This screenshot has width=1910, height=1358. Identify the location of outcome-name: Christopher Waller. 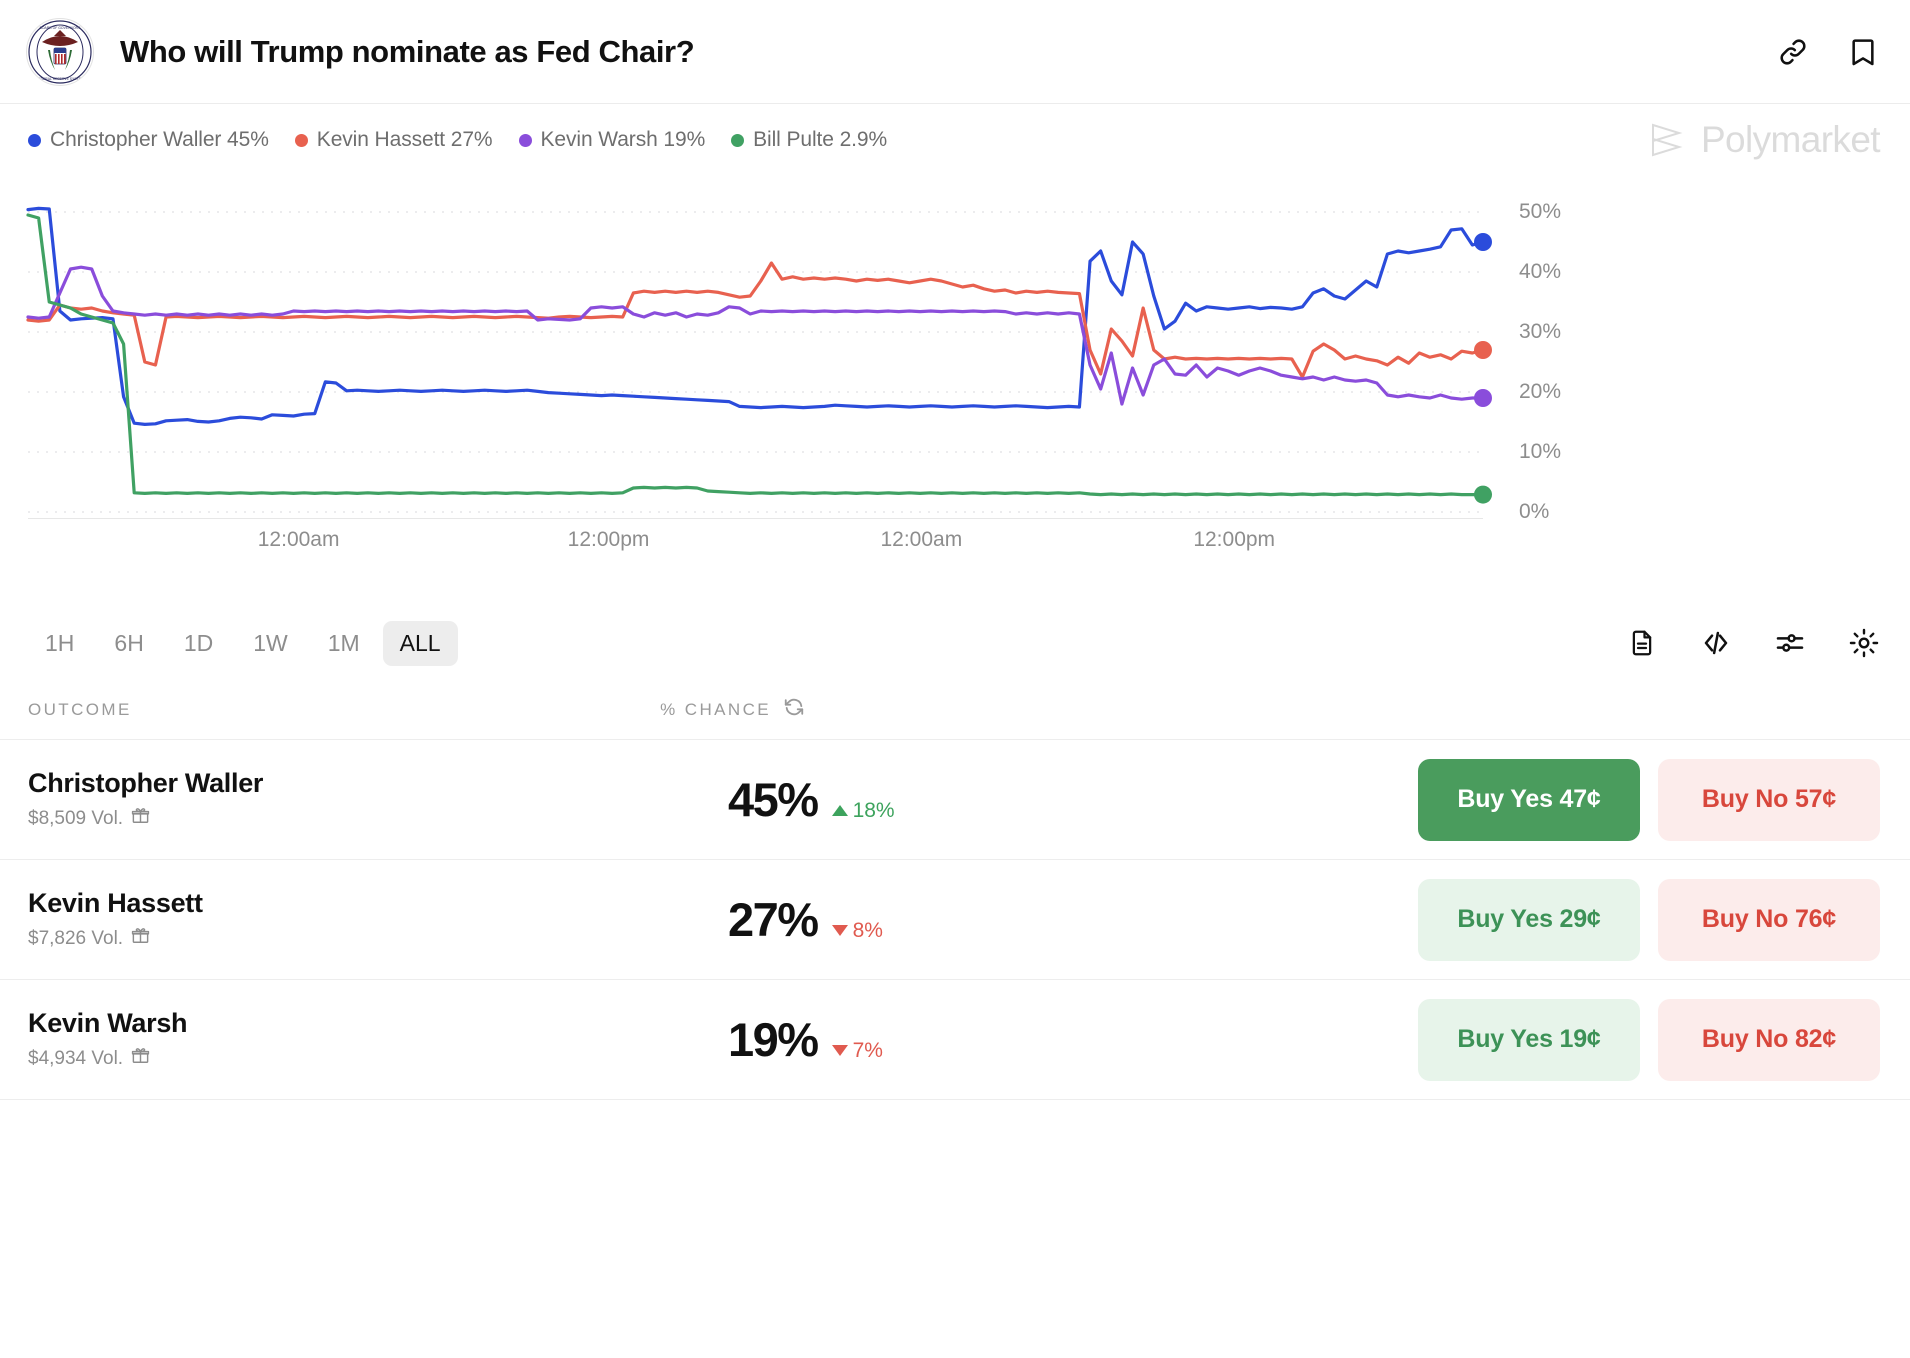
(146, 783).